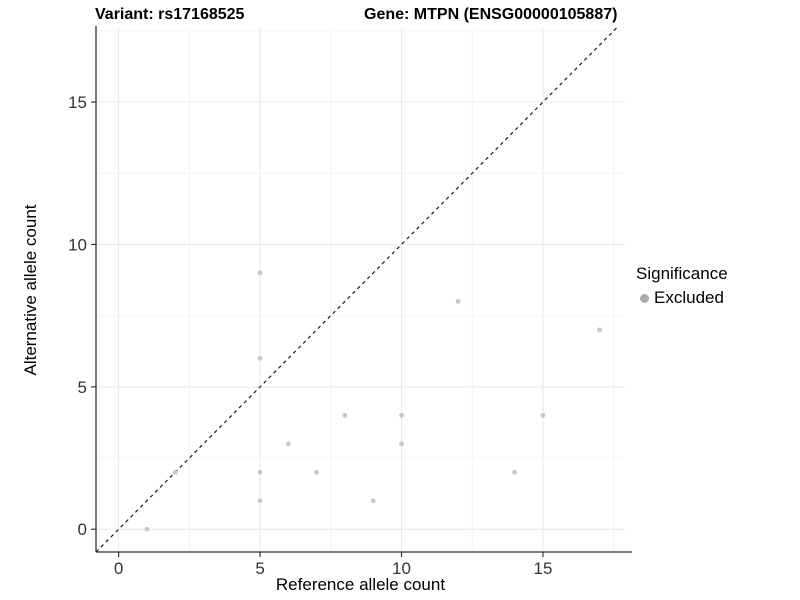 Image resolution: width=800 pixels, height=600 pixels. Describe the element at coordinates (118, 568) in the screenshot. I see `x-tick-label: 0` at that location.